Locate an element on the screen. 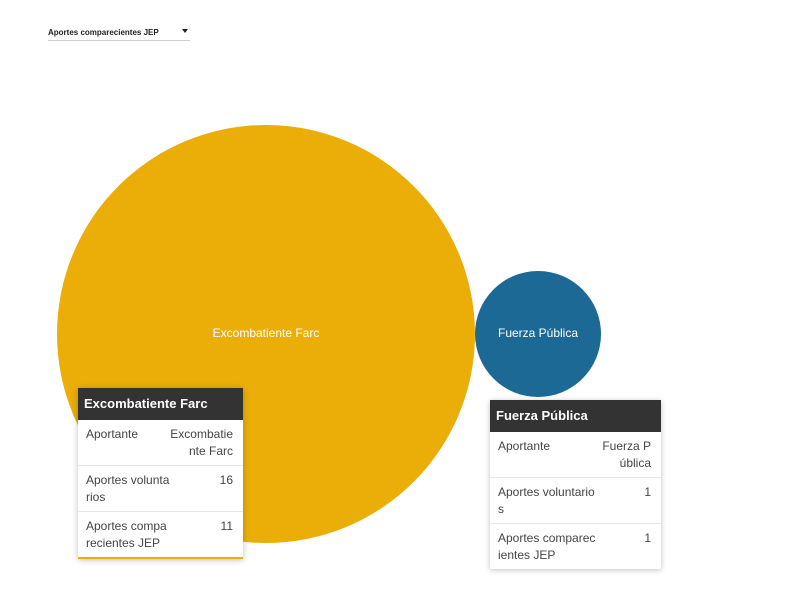 The width and height of the screenshot is (796, 603). tooltip-value: Fuerza Pública is located at coordinates (626, 454).